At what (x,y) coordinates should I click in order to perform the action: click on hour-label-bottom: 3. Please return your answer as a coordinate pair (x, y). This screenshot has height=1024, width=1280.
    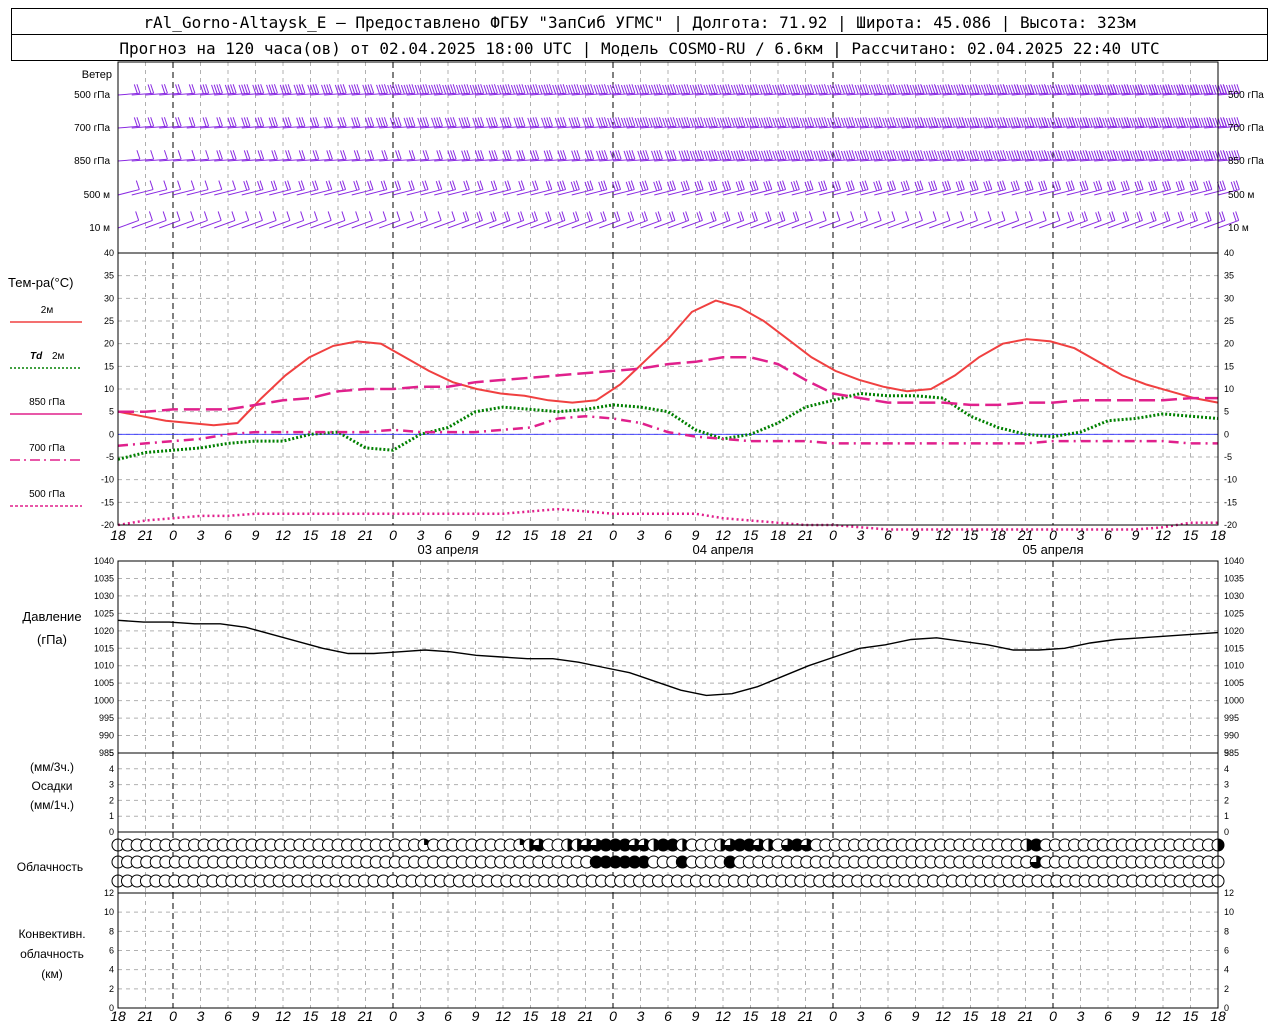
    Looking at the image, I should click on (861, 1016).